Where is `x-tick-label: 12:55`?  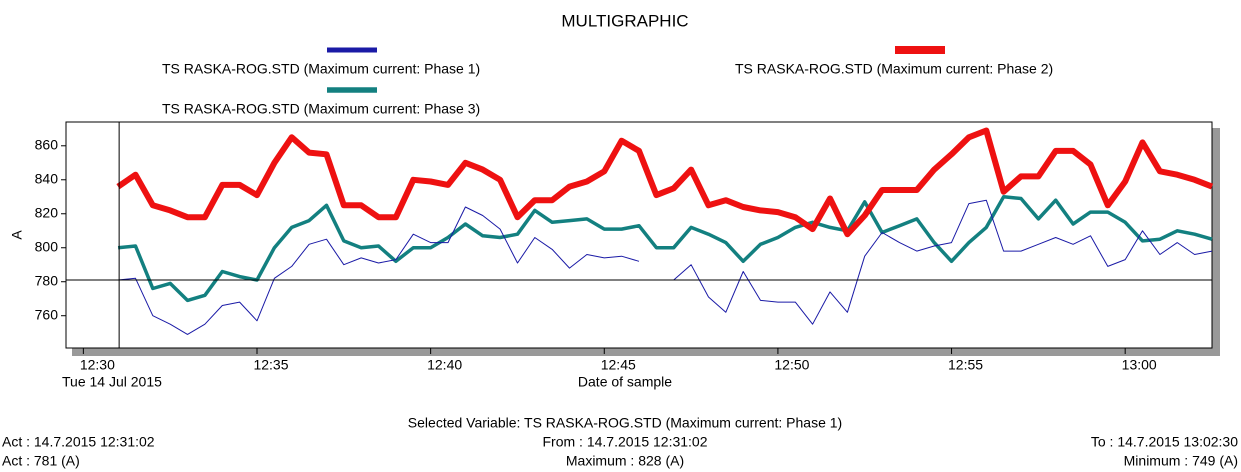
x-tick-label: 12:55 is located at coordinates (965, 365).